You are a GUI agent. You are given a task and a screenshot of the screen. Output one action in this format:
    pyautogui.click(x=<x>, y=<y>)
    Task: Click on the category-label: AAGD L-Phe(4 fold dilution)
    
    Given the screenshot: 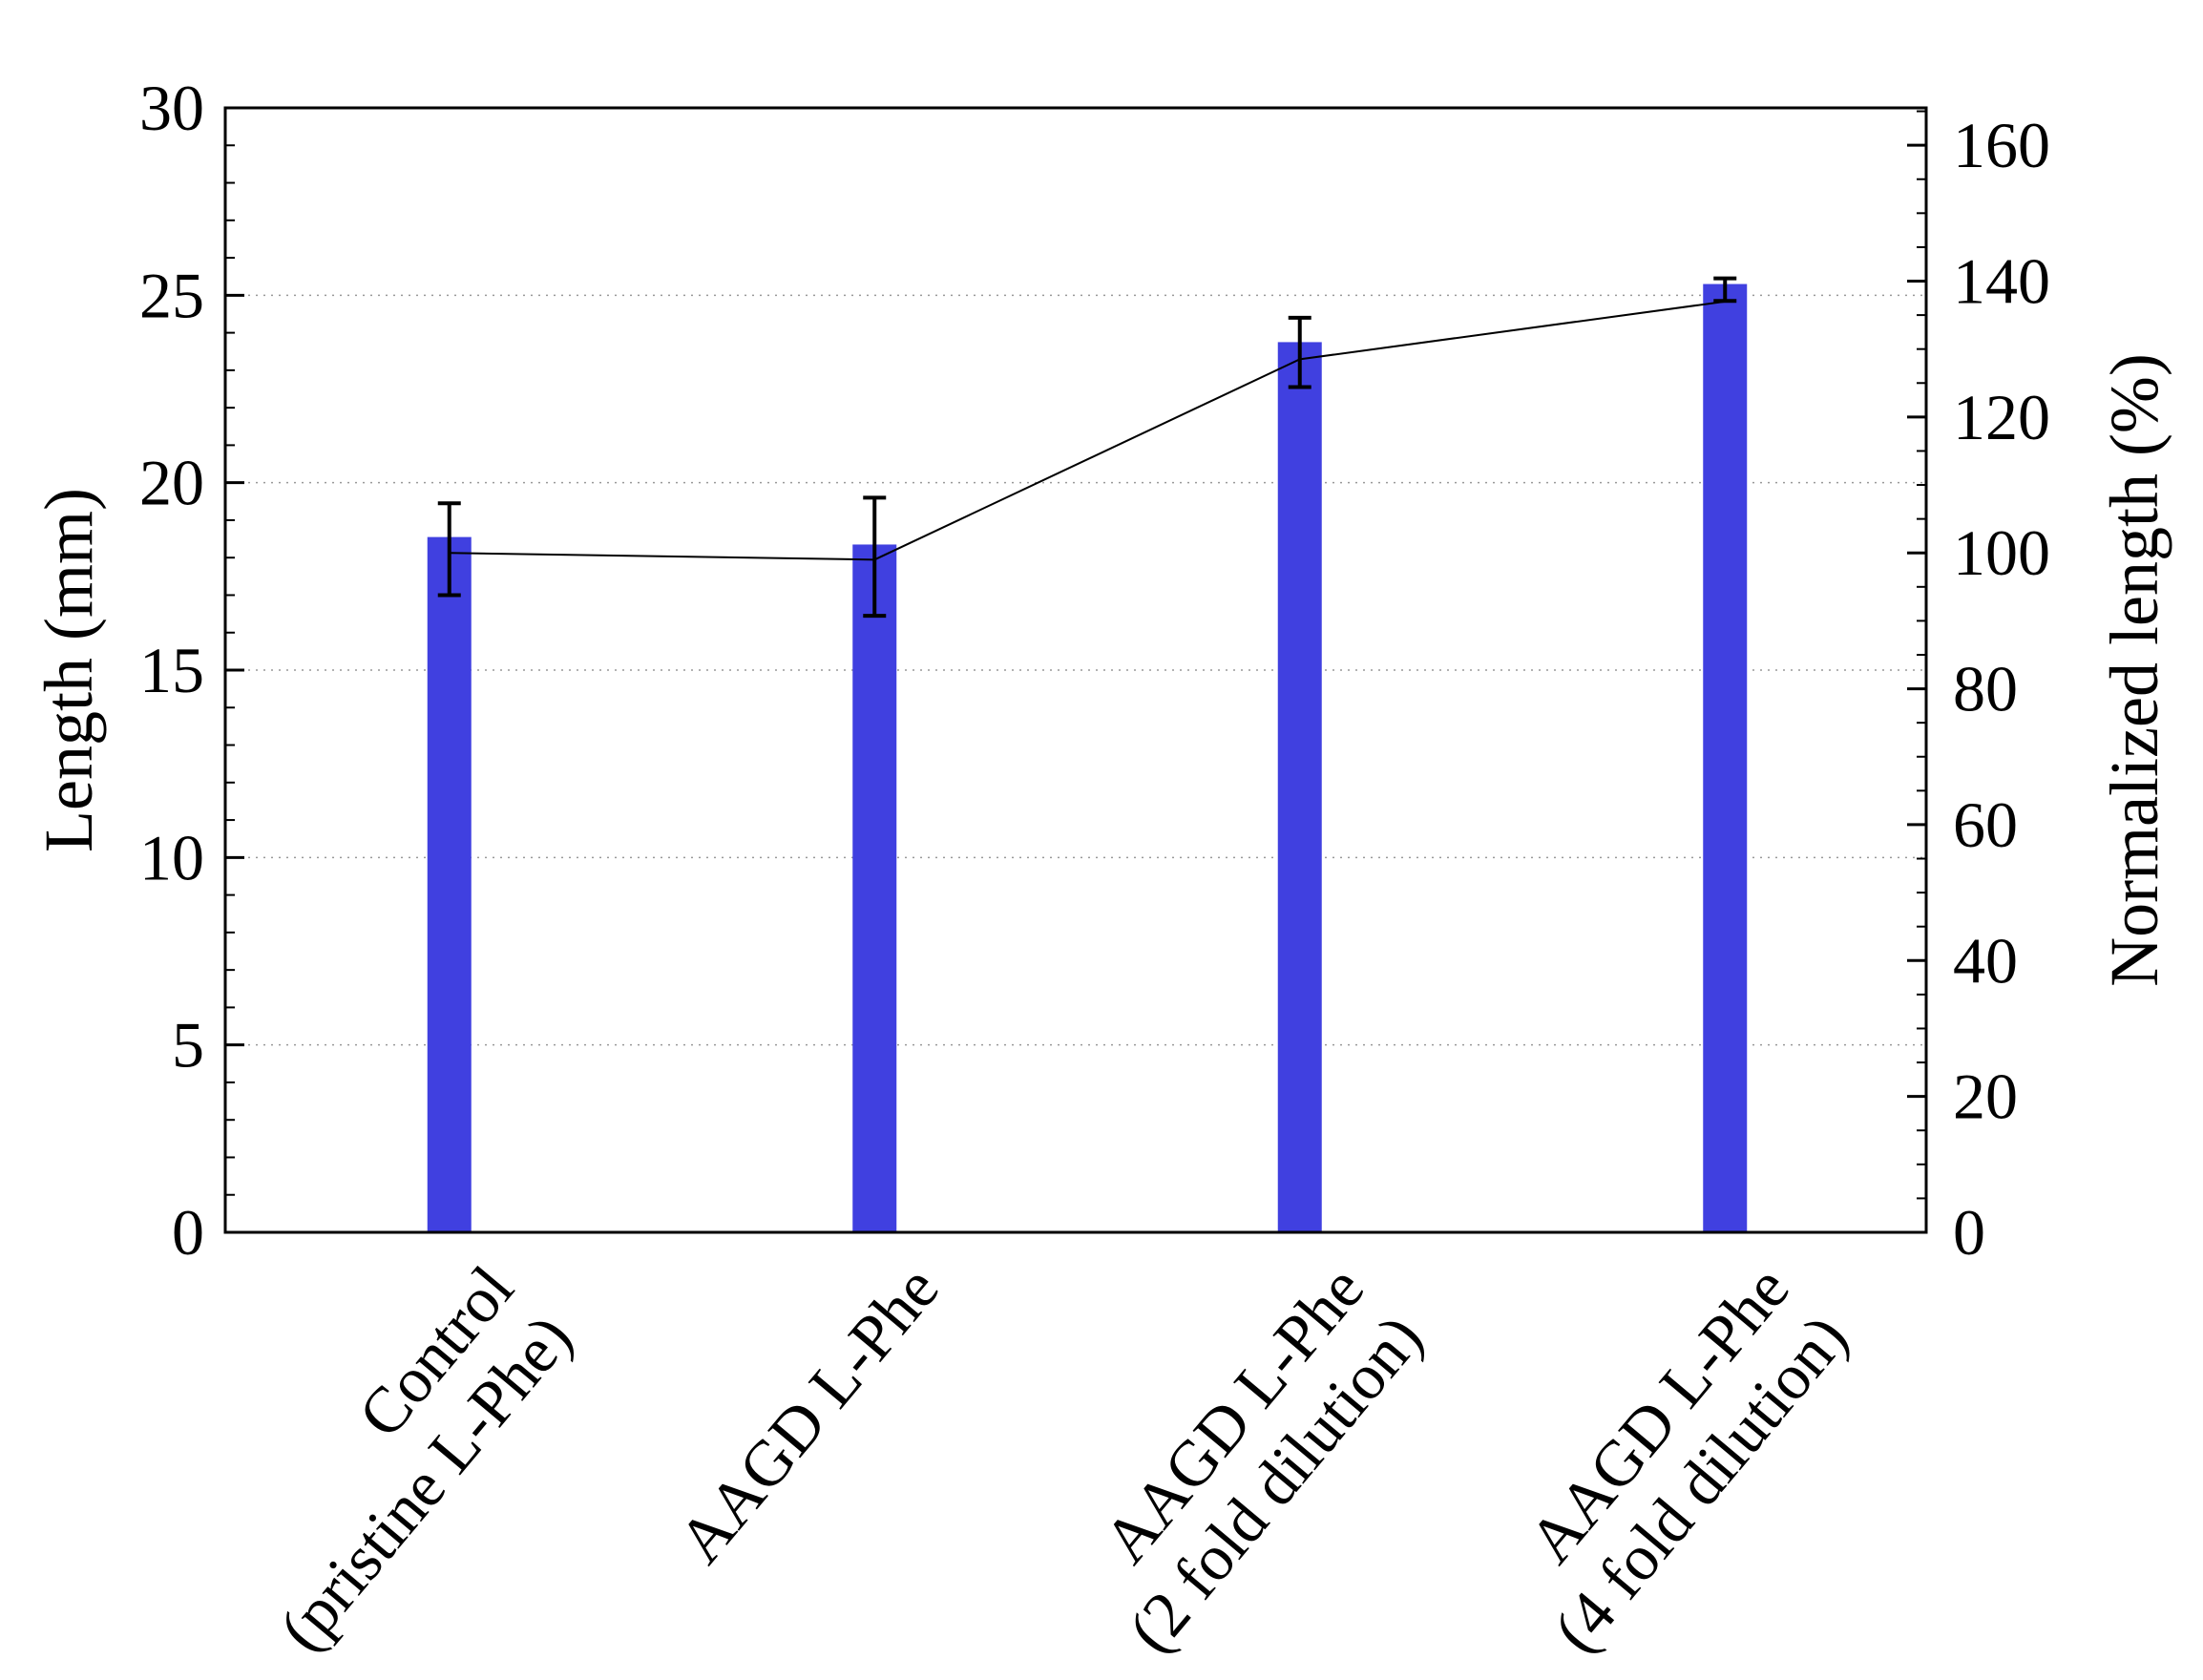 What is the action you would take?
    pyautogui.click(x=1689, y=1459)
    